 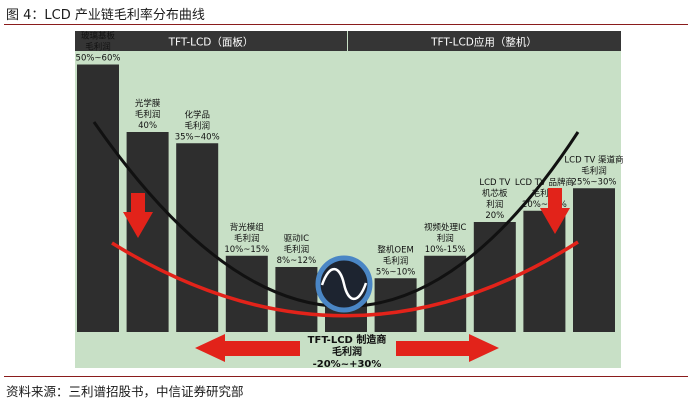 I want to click on bar-7-label-line-0: 视频处理IC, so click(x=445, y=227).